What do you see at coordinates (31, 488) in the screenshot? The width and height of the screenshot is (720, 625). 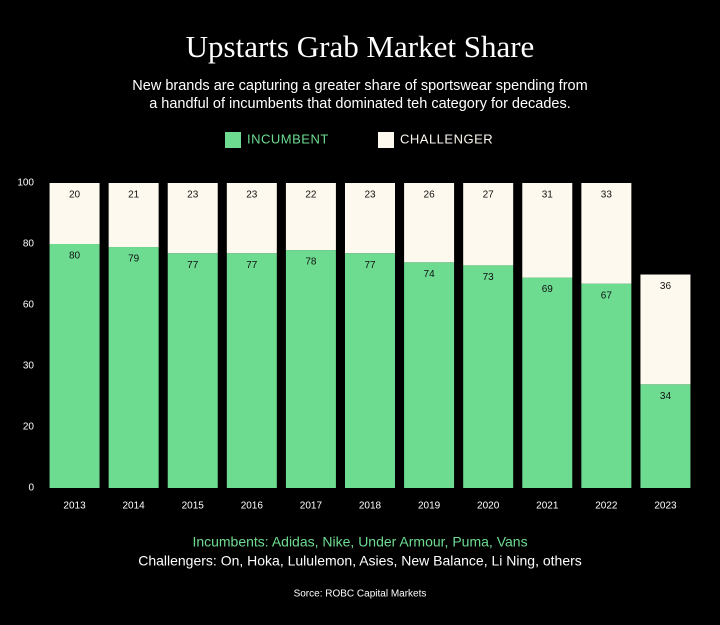 I see `y-tick-label: 0` at bounding box center [31, 488].